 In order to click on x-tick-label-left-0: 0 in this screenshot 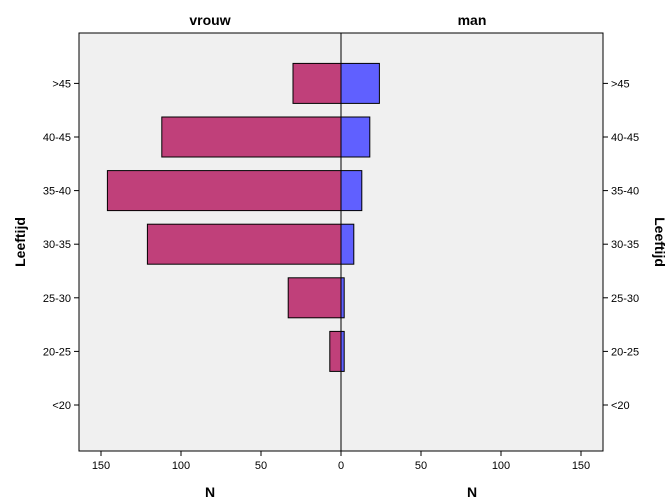, I will do `click(341, 466)`.